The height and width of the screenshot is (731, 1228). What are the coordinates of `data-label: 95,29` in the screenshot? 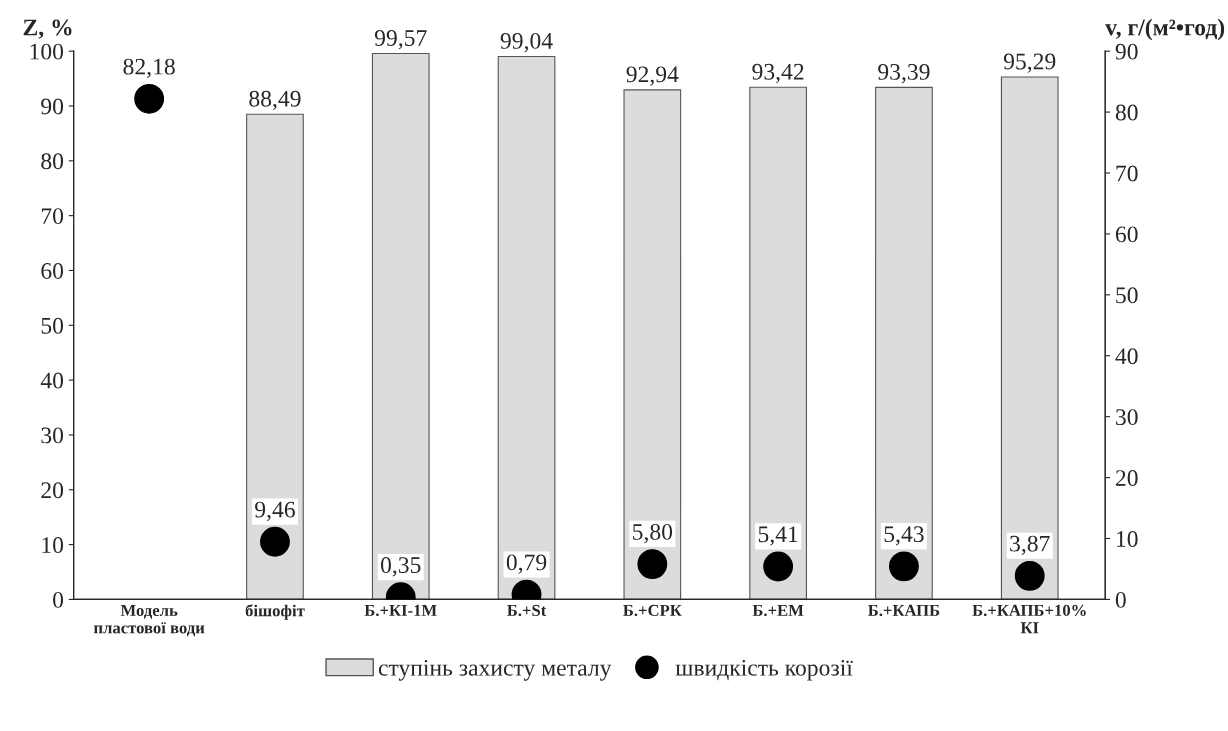 It's located at (1029, 63).